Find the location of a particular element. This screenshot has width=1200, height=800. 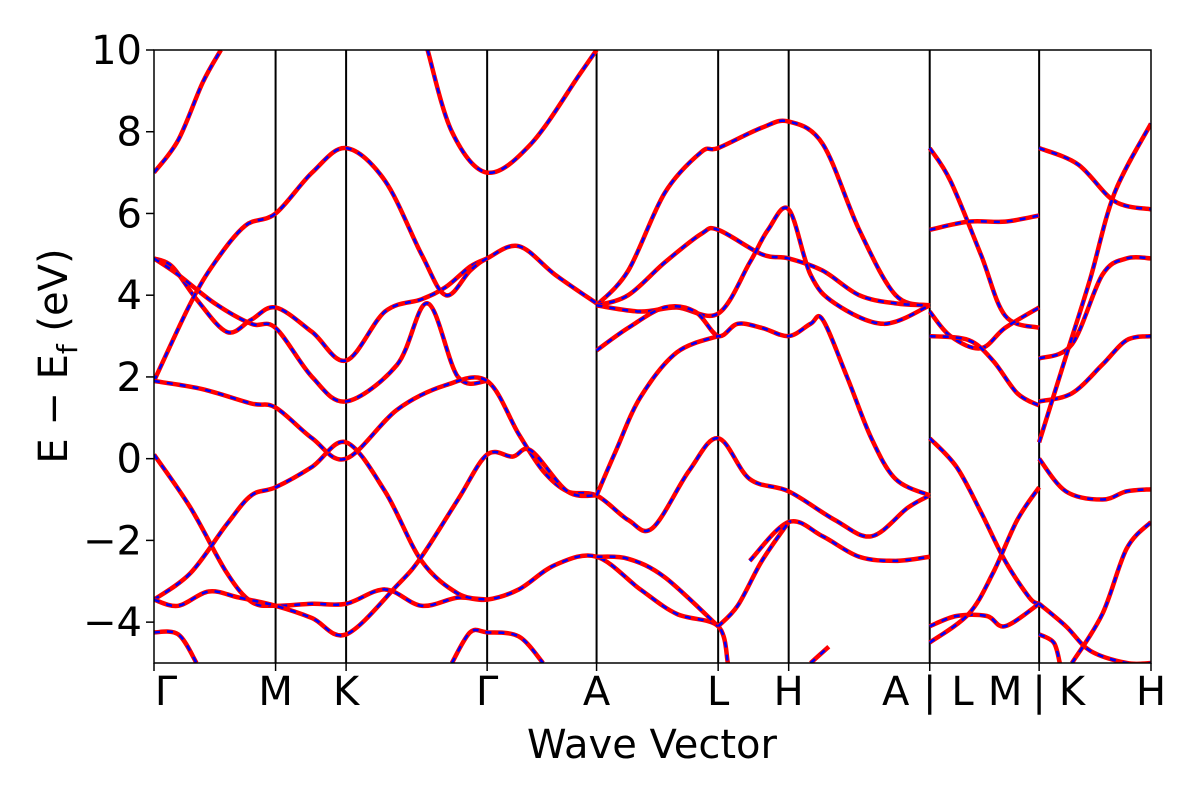

y-tick-label: 8 is located at coordinates (129, 133).